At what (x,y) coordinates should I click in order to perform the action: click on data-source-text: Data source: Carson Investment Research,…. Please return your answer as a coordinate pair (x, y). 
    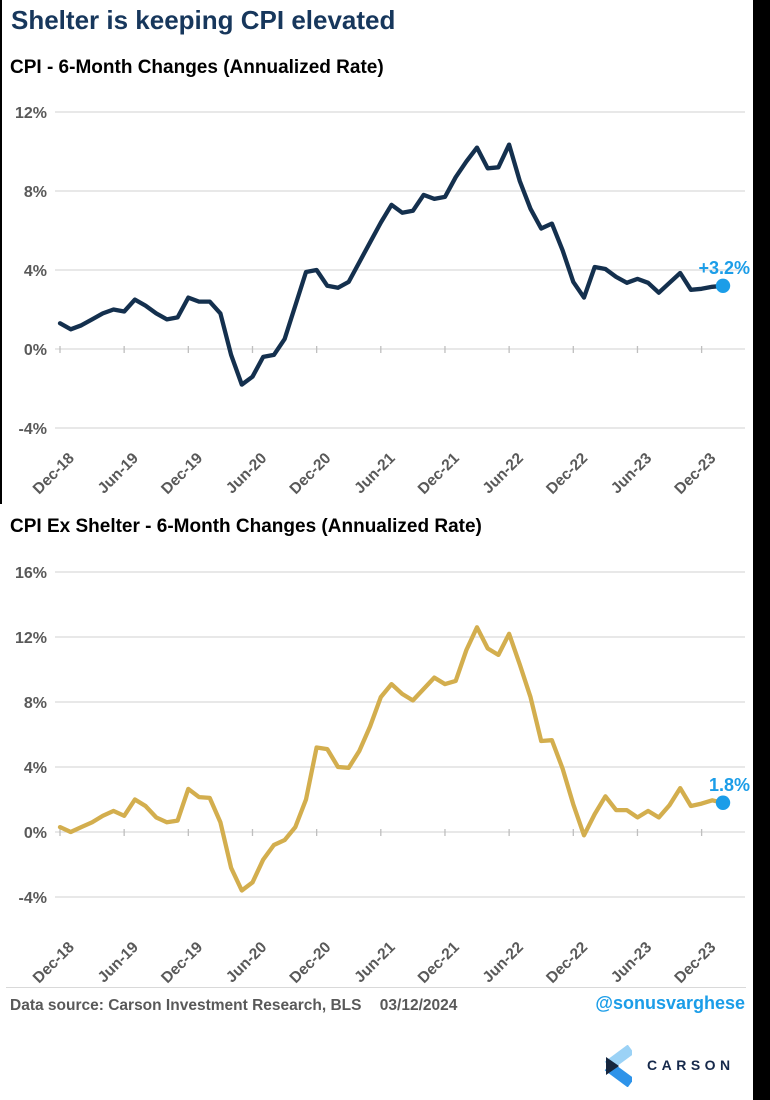
    Looking at the image, I should click on (233, 1006).